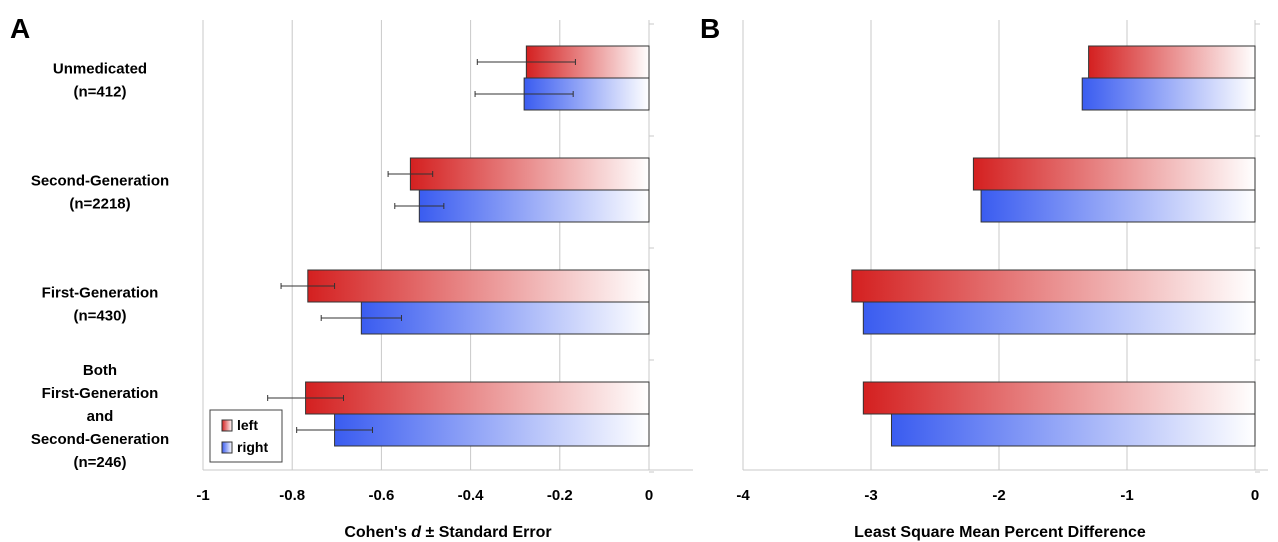  What do you see at coordinates (743, 495) in the screenshot?
I see `x-tick-label: -4` at bounding box center [743, 495].